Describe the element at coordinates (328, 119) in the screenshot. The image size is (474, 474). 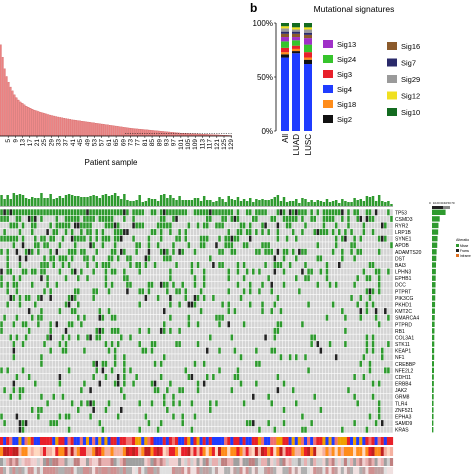
I see `legend-swatch` at that location.